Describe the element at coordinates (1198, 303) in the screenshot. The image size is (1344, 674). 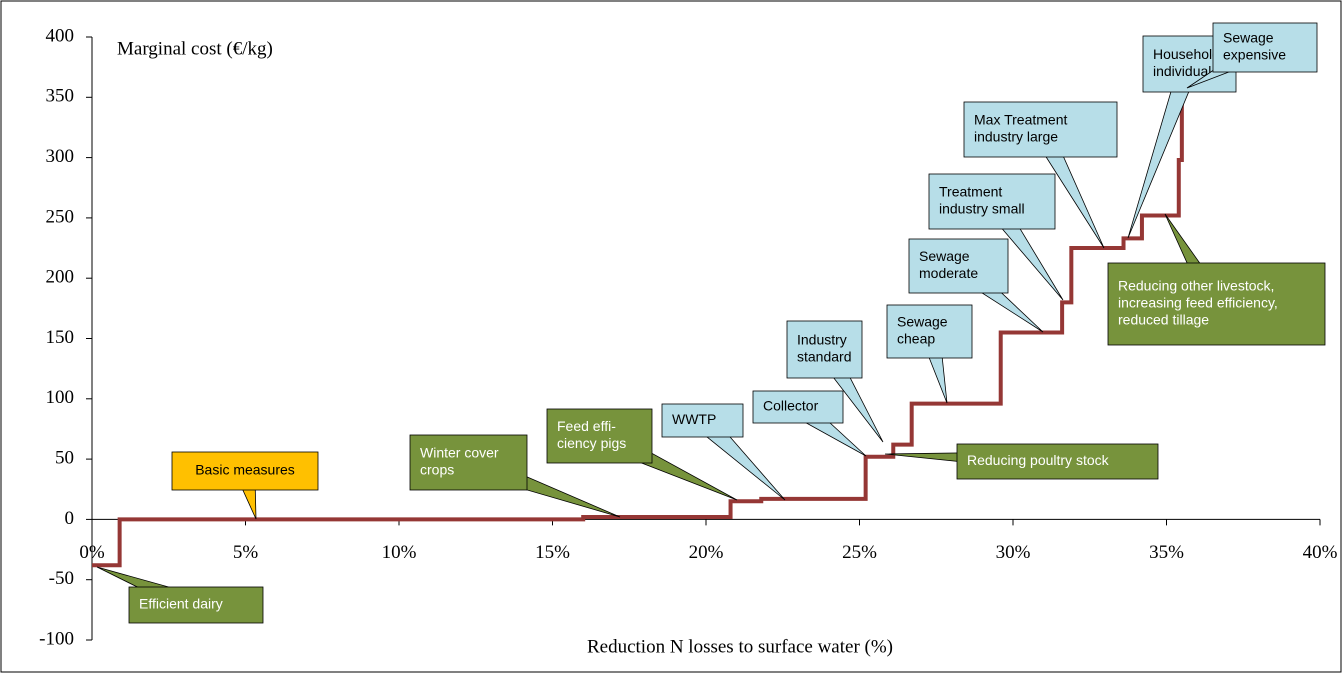
I see `callout-text: increasing feed efficiency,` at that location.